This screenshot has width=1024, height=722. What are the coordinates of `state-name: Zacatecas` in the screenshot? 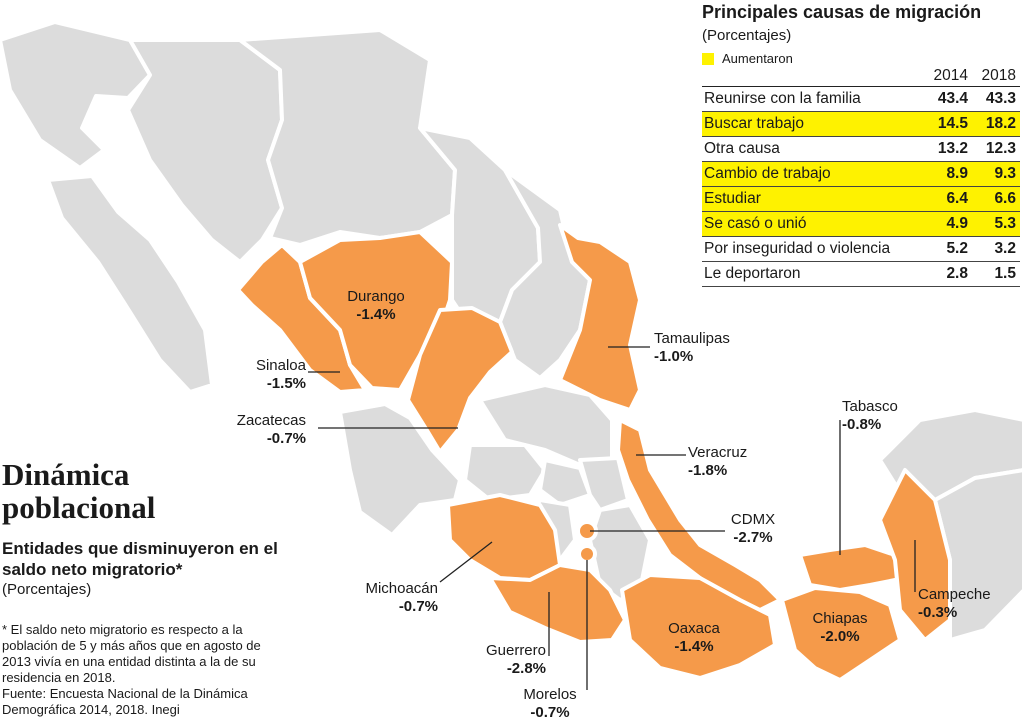 It's located at (271, 420).